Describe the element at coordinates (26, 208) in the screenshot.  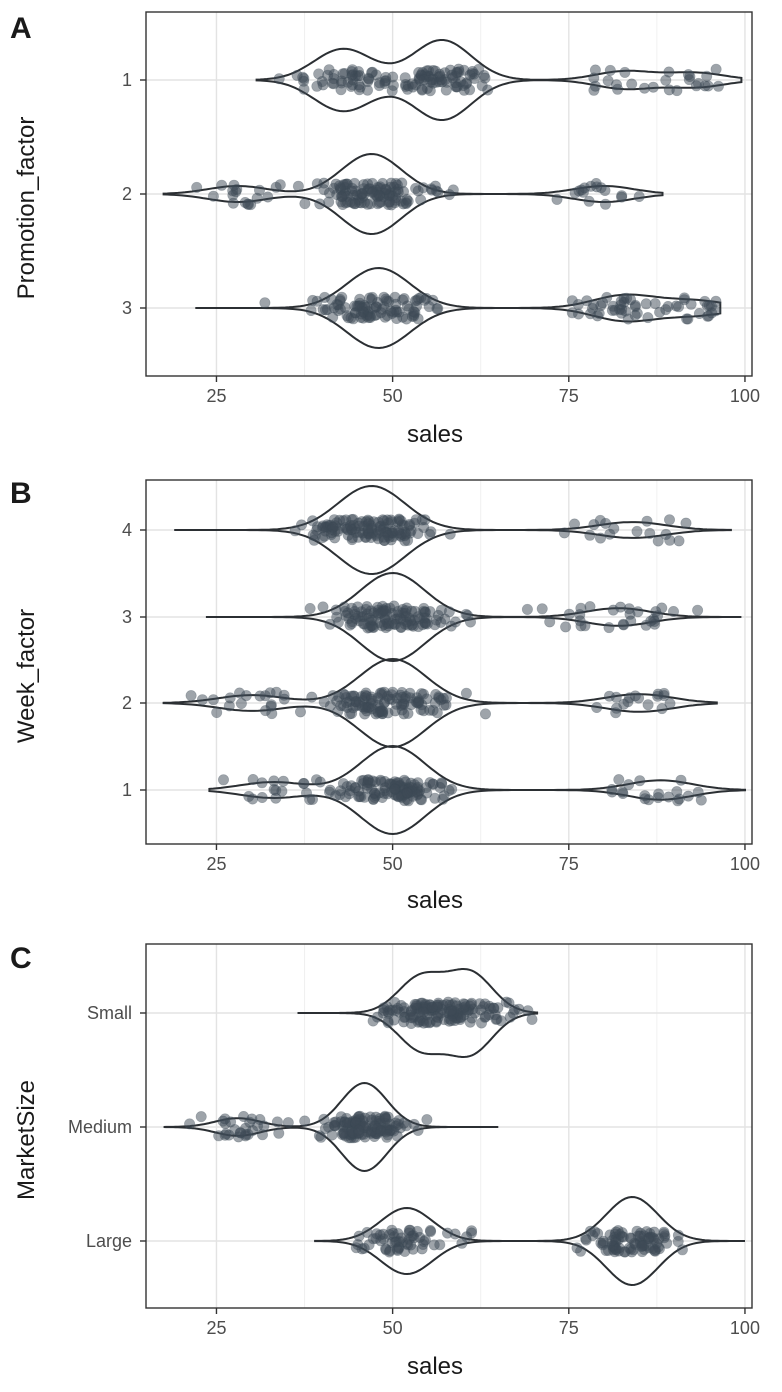
I see `y-axis-title: Promotion_factor` at that location.